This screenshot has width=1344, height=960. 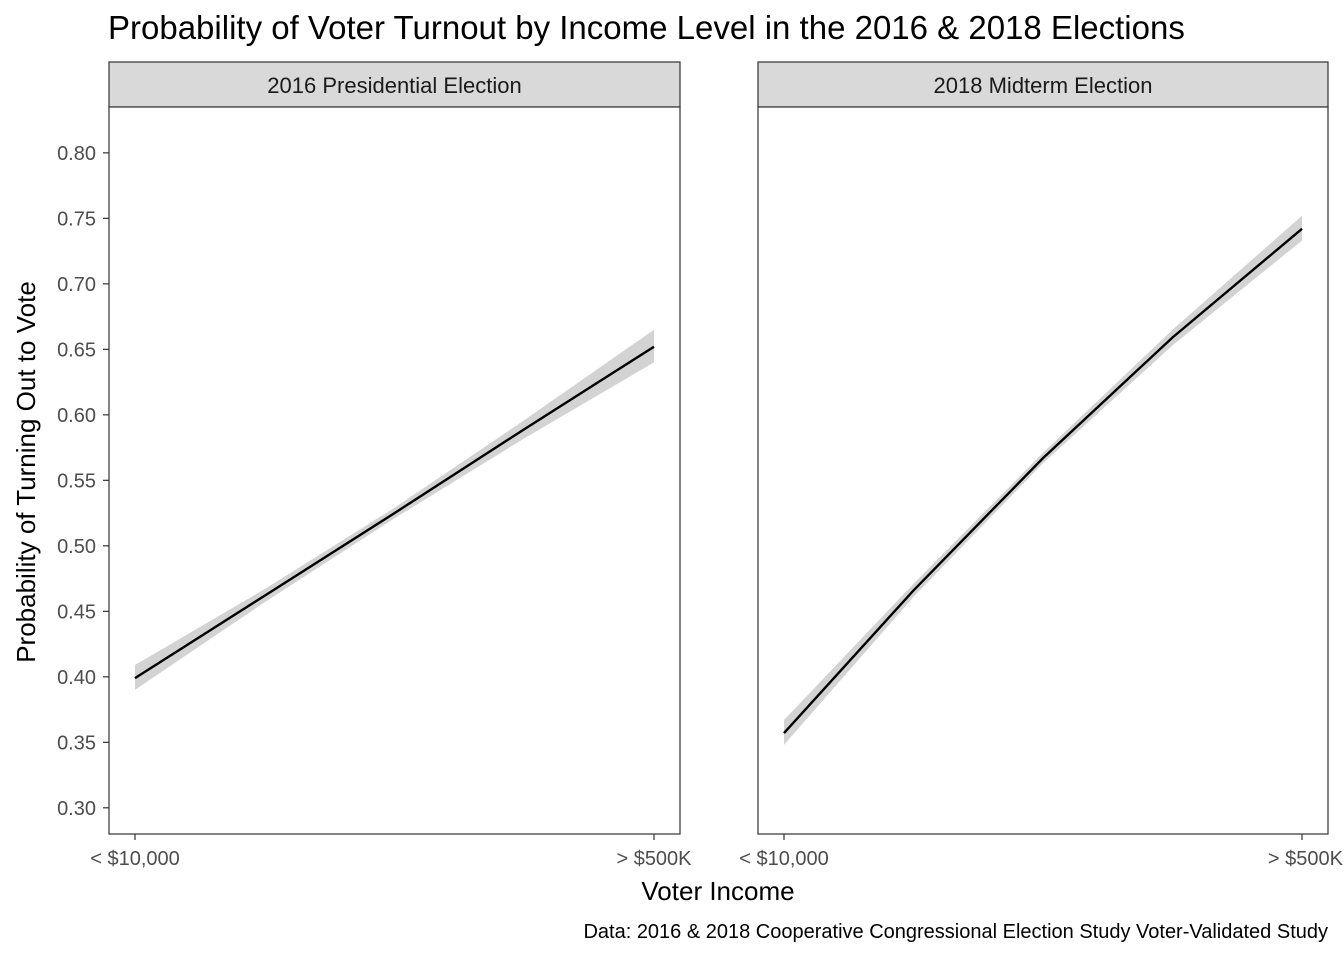 I want to click on confidence-band-2016, so click(x=394, y=509).